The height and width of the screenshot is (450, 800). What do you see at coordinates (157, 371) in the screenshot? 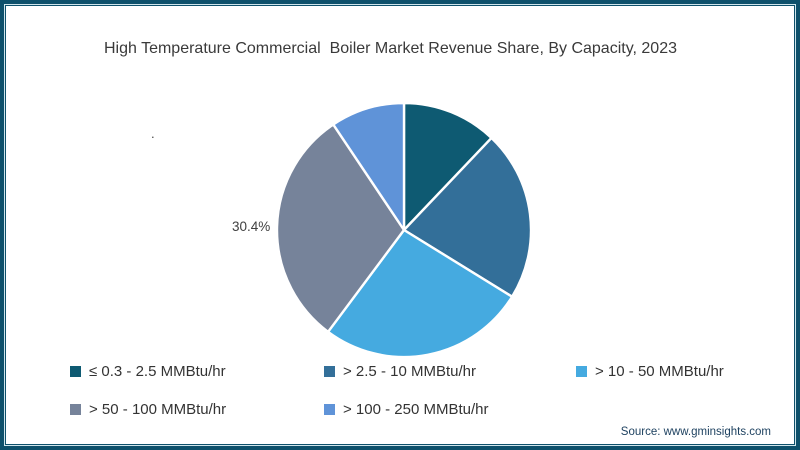
I see `legend-label-0: ≤ 0.3 - 2.5 MMBtu/hr` at bounding box center [157, 371].